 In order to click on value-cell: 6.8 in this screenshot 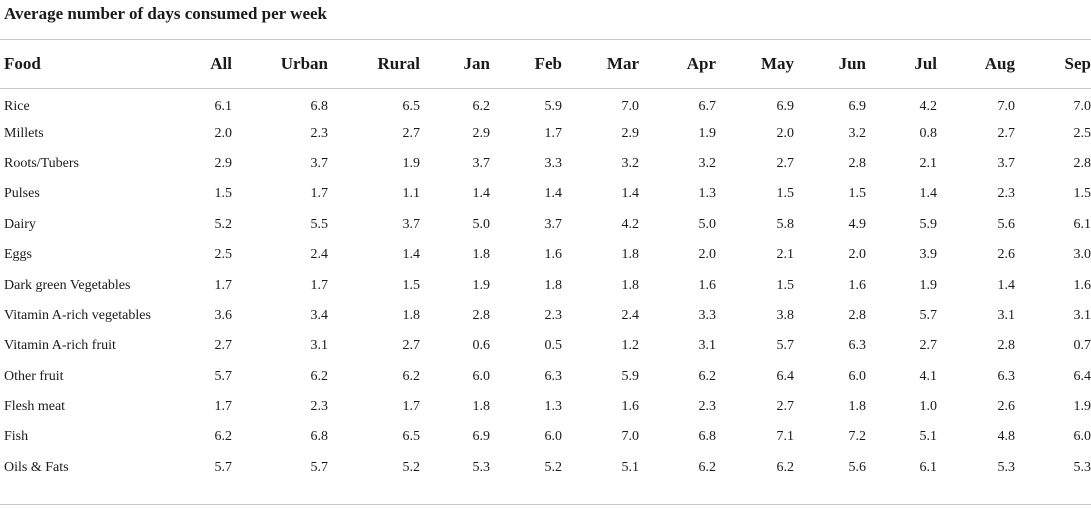, I will do `click(319, 107)`.